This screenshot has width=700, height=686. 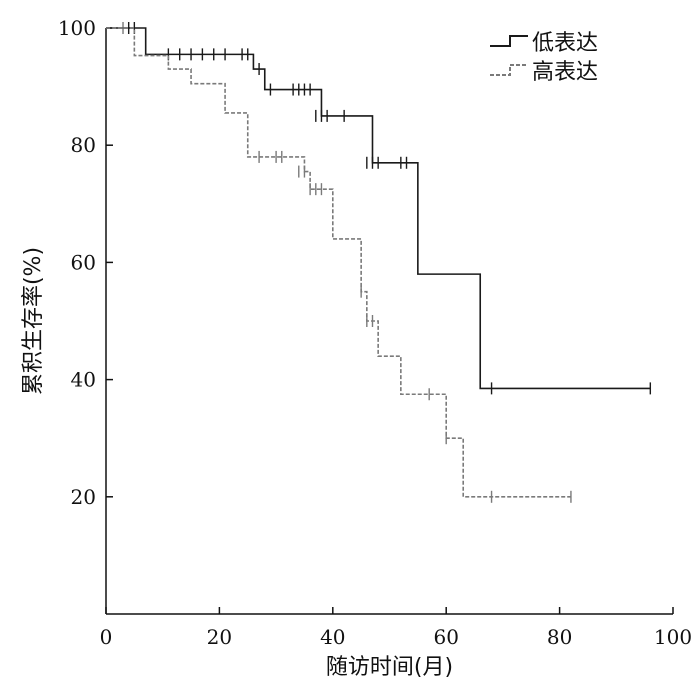 I want to click on y-tick-label: 60, so click(x=83, y=262).